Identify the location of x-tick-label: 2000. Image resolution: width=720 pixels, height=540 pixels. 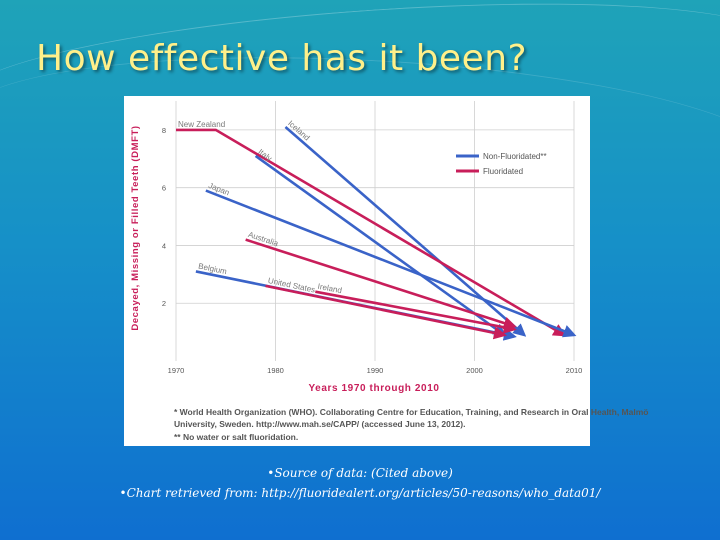
(474, 370).